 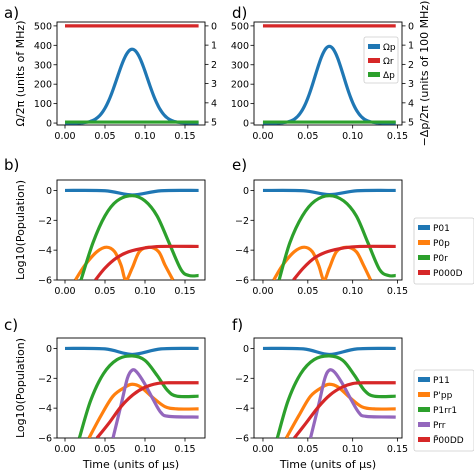 I want to click on legend-entry: P0p, so click(x=441, y=244).